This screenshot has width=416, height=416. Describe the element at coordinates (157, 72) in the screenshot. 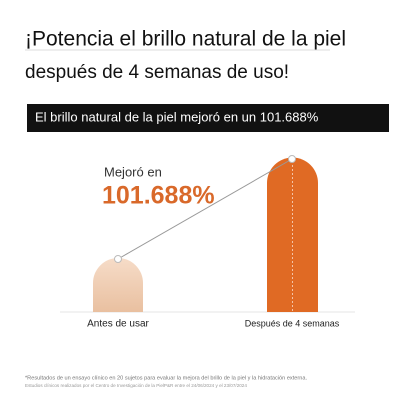

I see `title-line-2: después de 4 semanas de uso!` at that location.